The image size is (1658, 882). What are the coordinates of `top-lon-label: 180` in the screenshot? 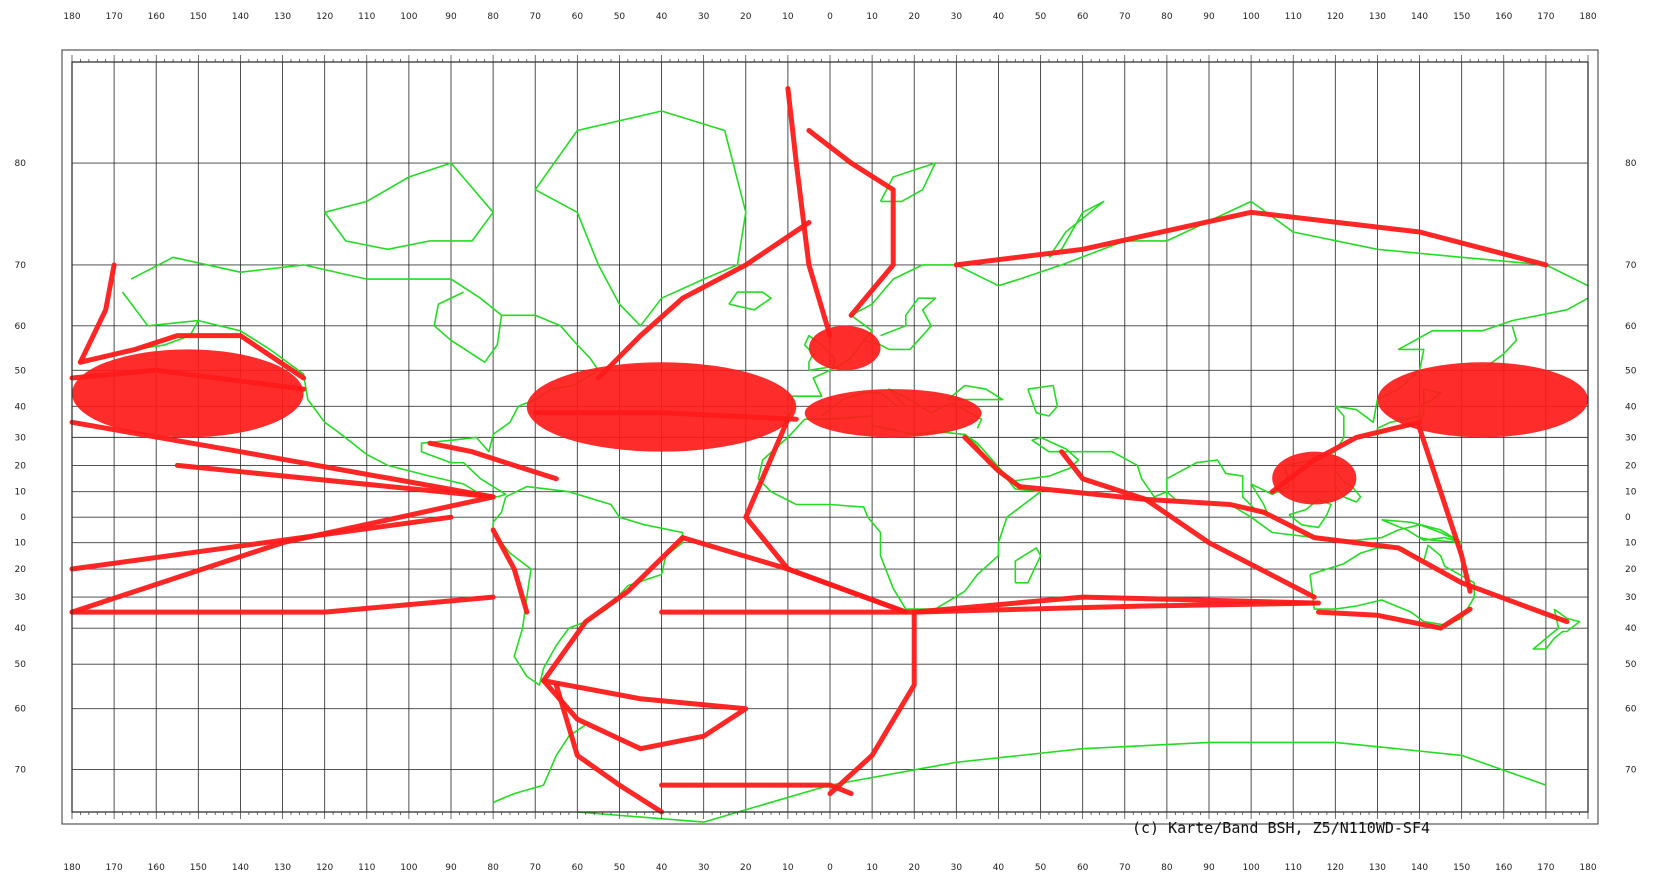 It's located at (71, 17).